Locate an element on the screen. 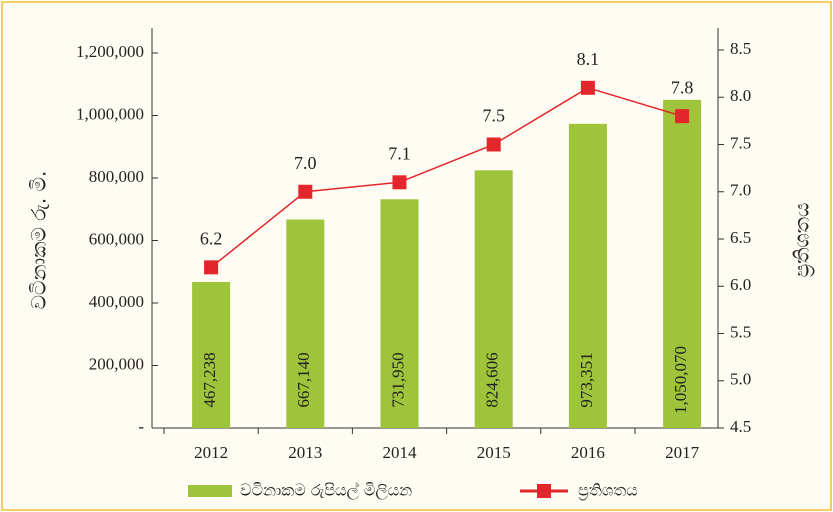 The width and height of the screenshot is (833, 512). legend-label: වටිනාකම රුපියල් මිලියන is located at coordinates (326, 491).